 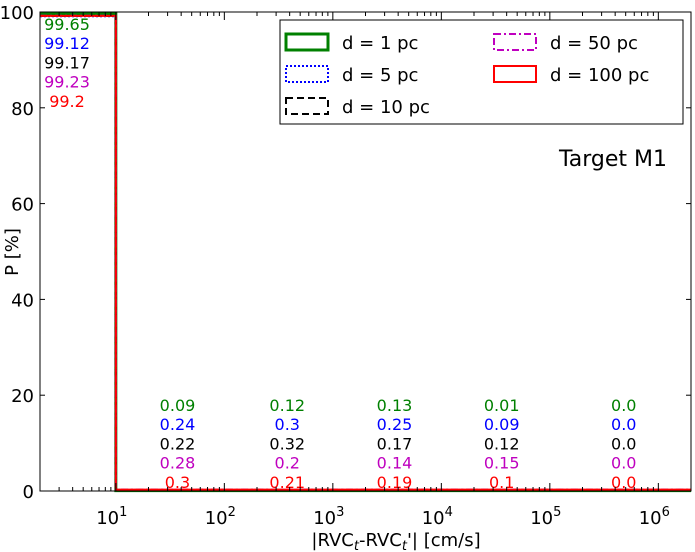 I want to click on value-label: 99.65, so click(x=67, y=24).